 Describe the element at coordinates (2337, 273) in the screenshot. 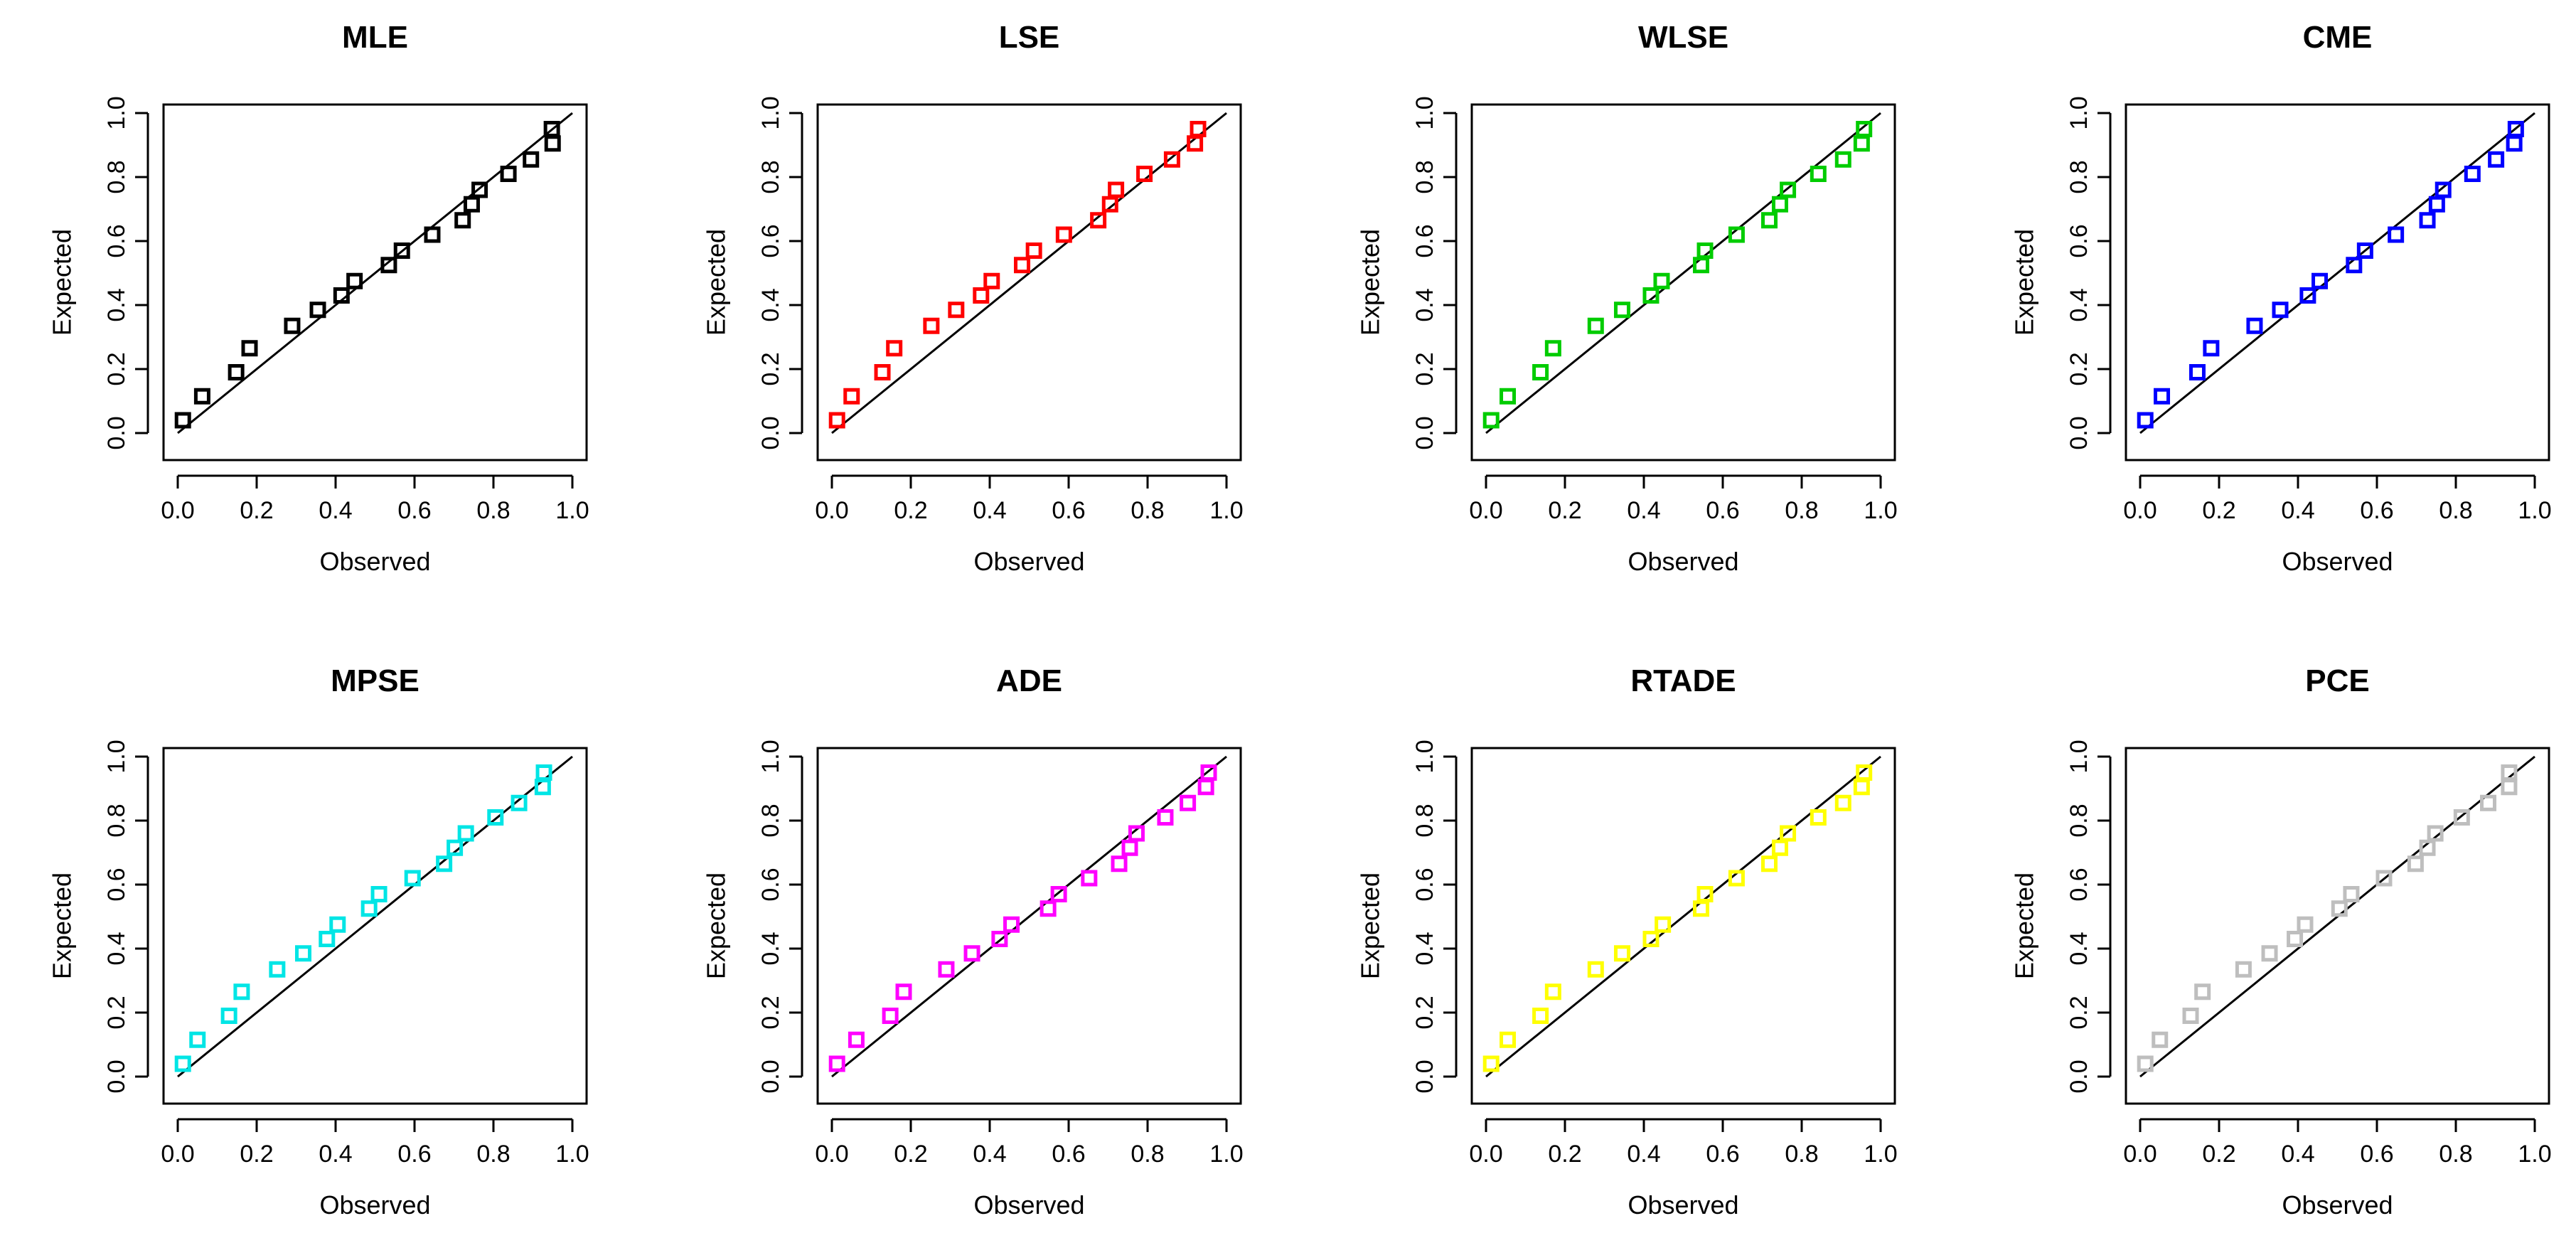

I see `reference-line` at that location.